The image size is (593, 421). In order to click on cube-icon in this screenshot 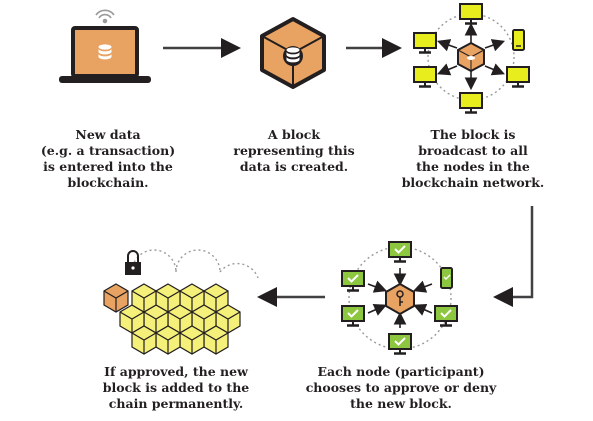, I will do `click(293, 53)`.